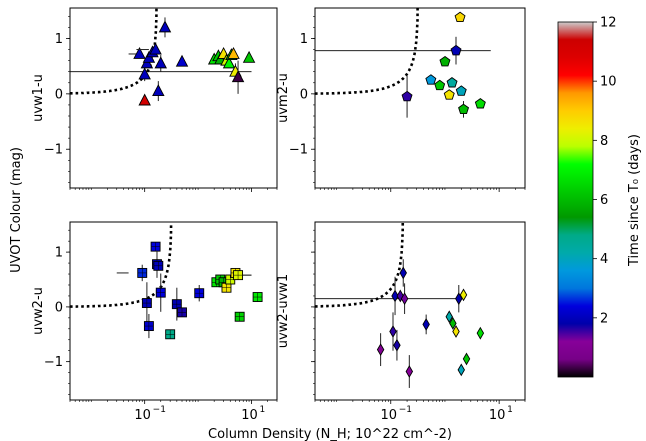 The height and width of the screenshot is (441, 646). What do you see at coordinates (420, 411) in the screenshot?
I see `x-ticks: 10 −1 10 1` at bounding box center [420, 411].